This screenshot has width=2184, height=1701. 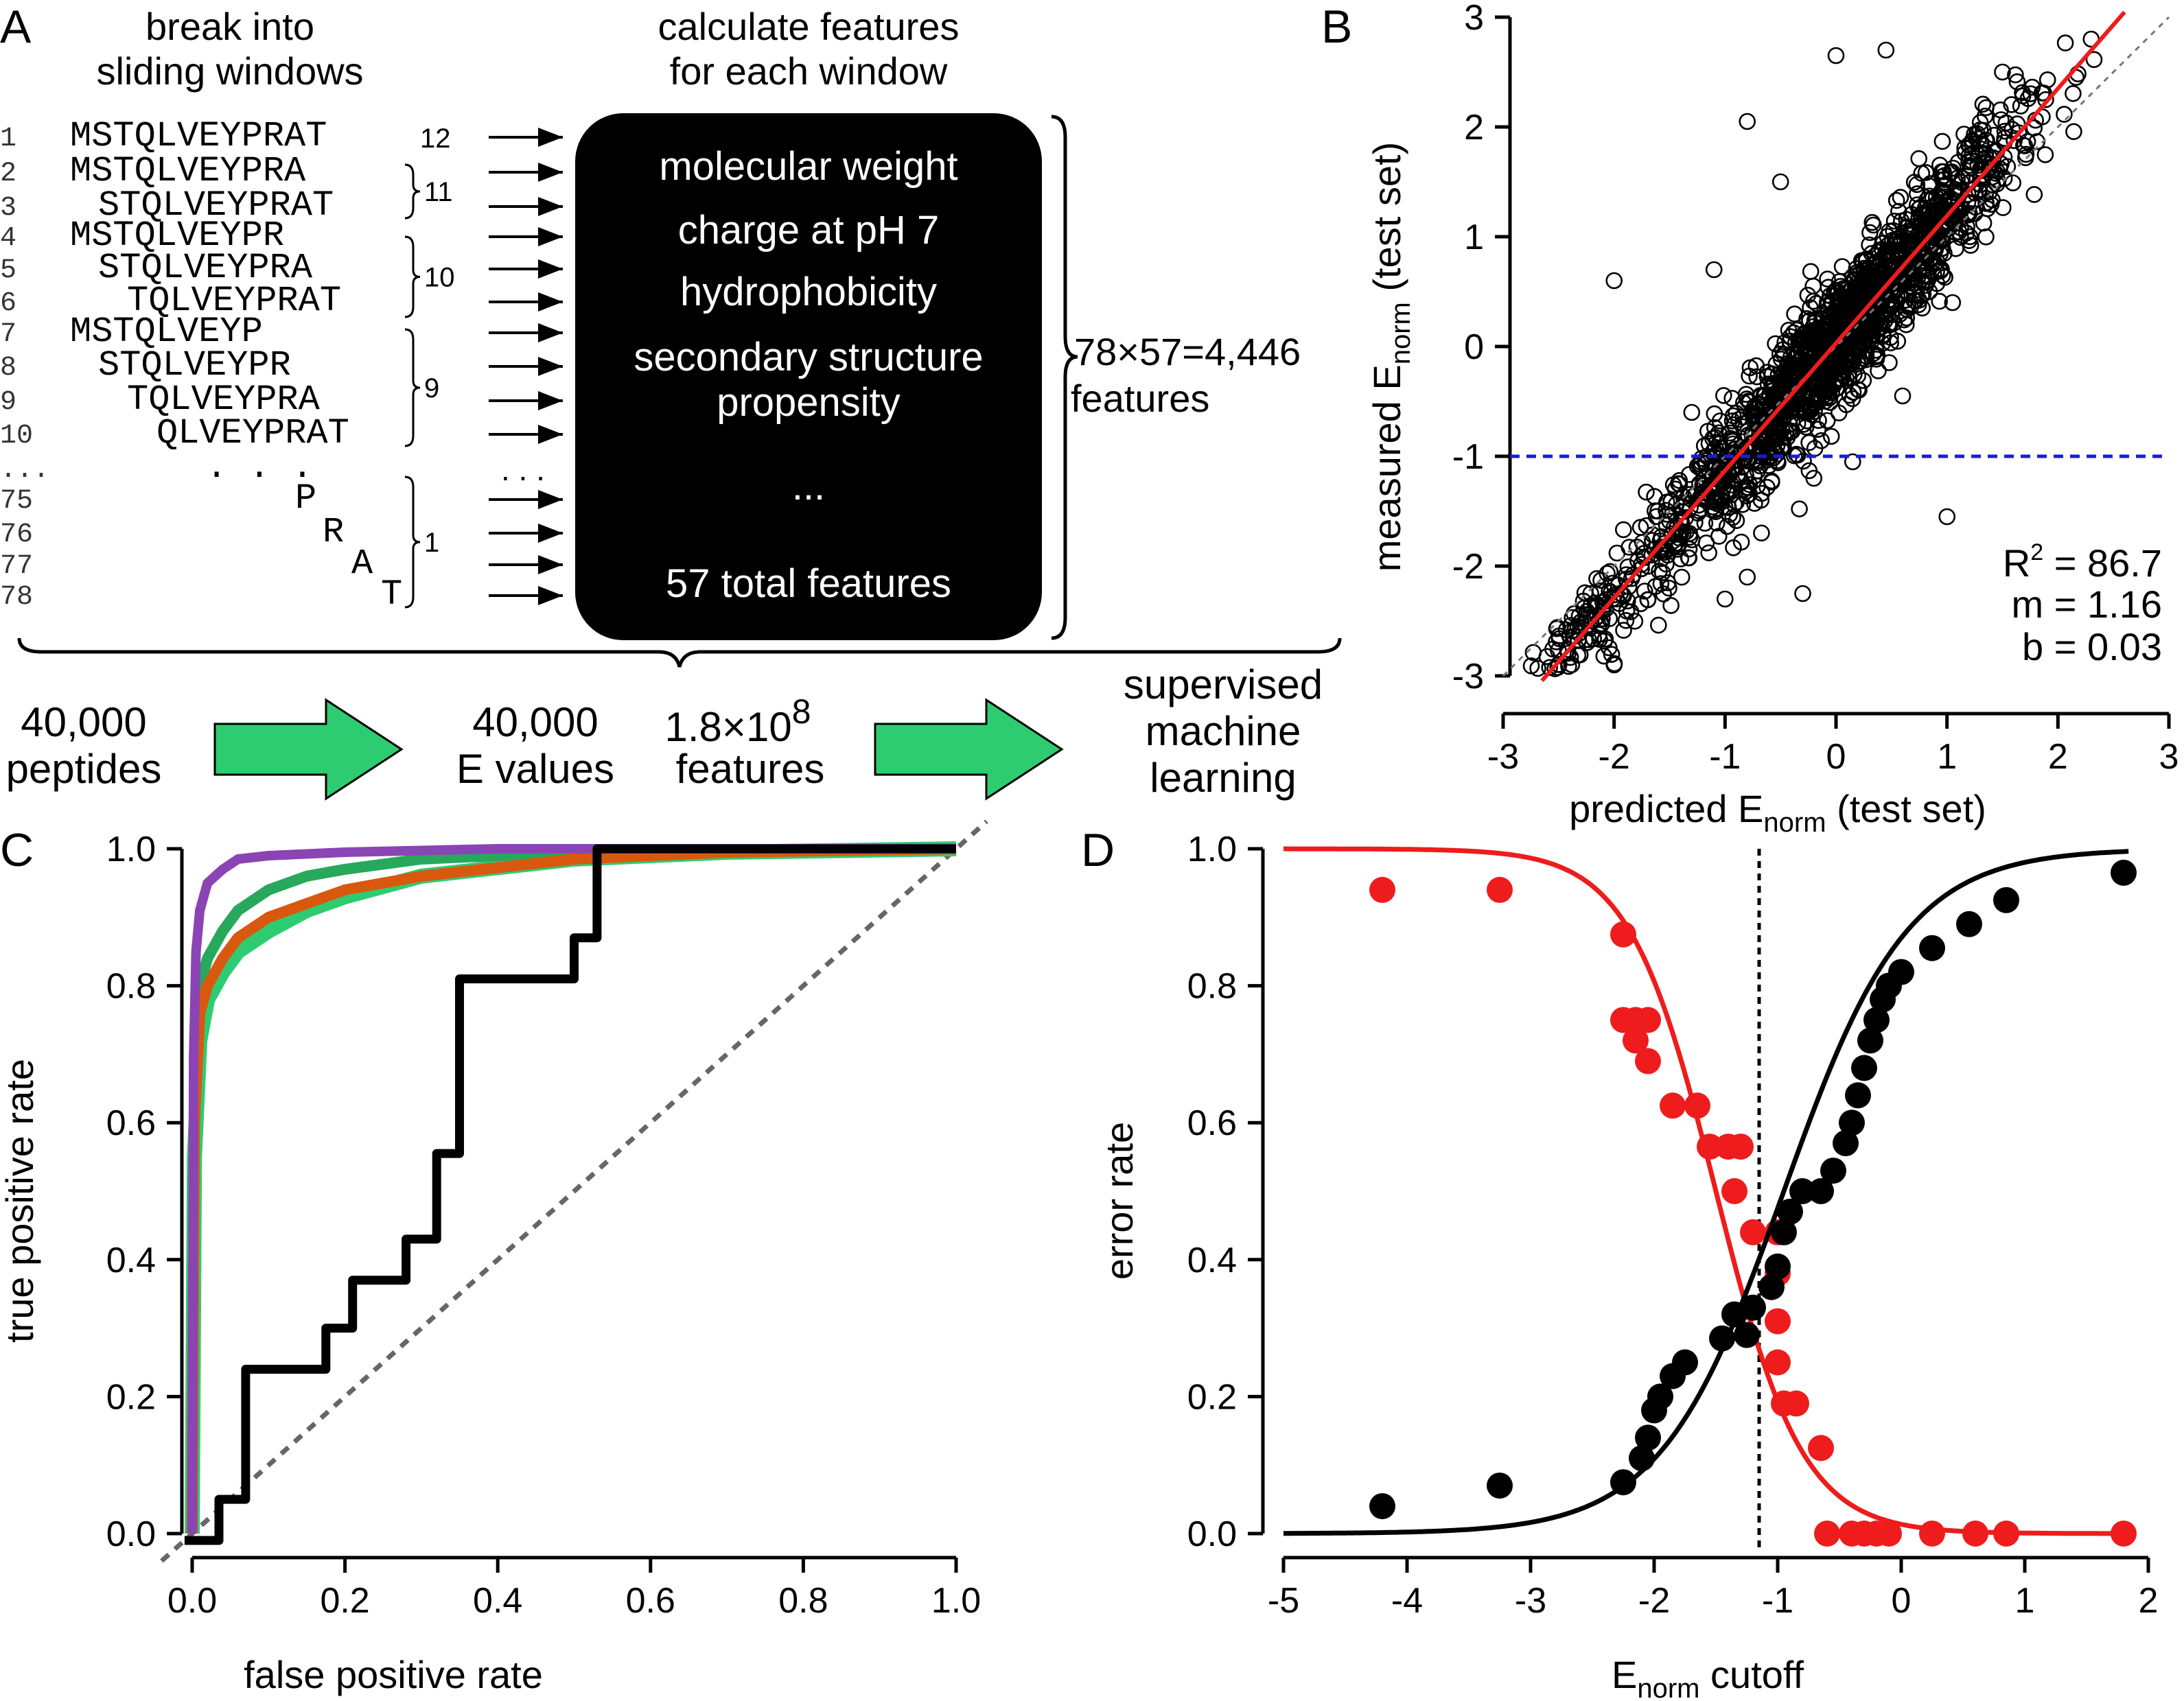 I want to click on feature-item: charge at pH 7, so click(x=808, y=230).